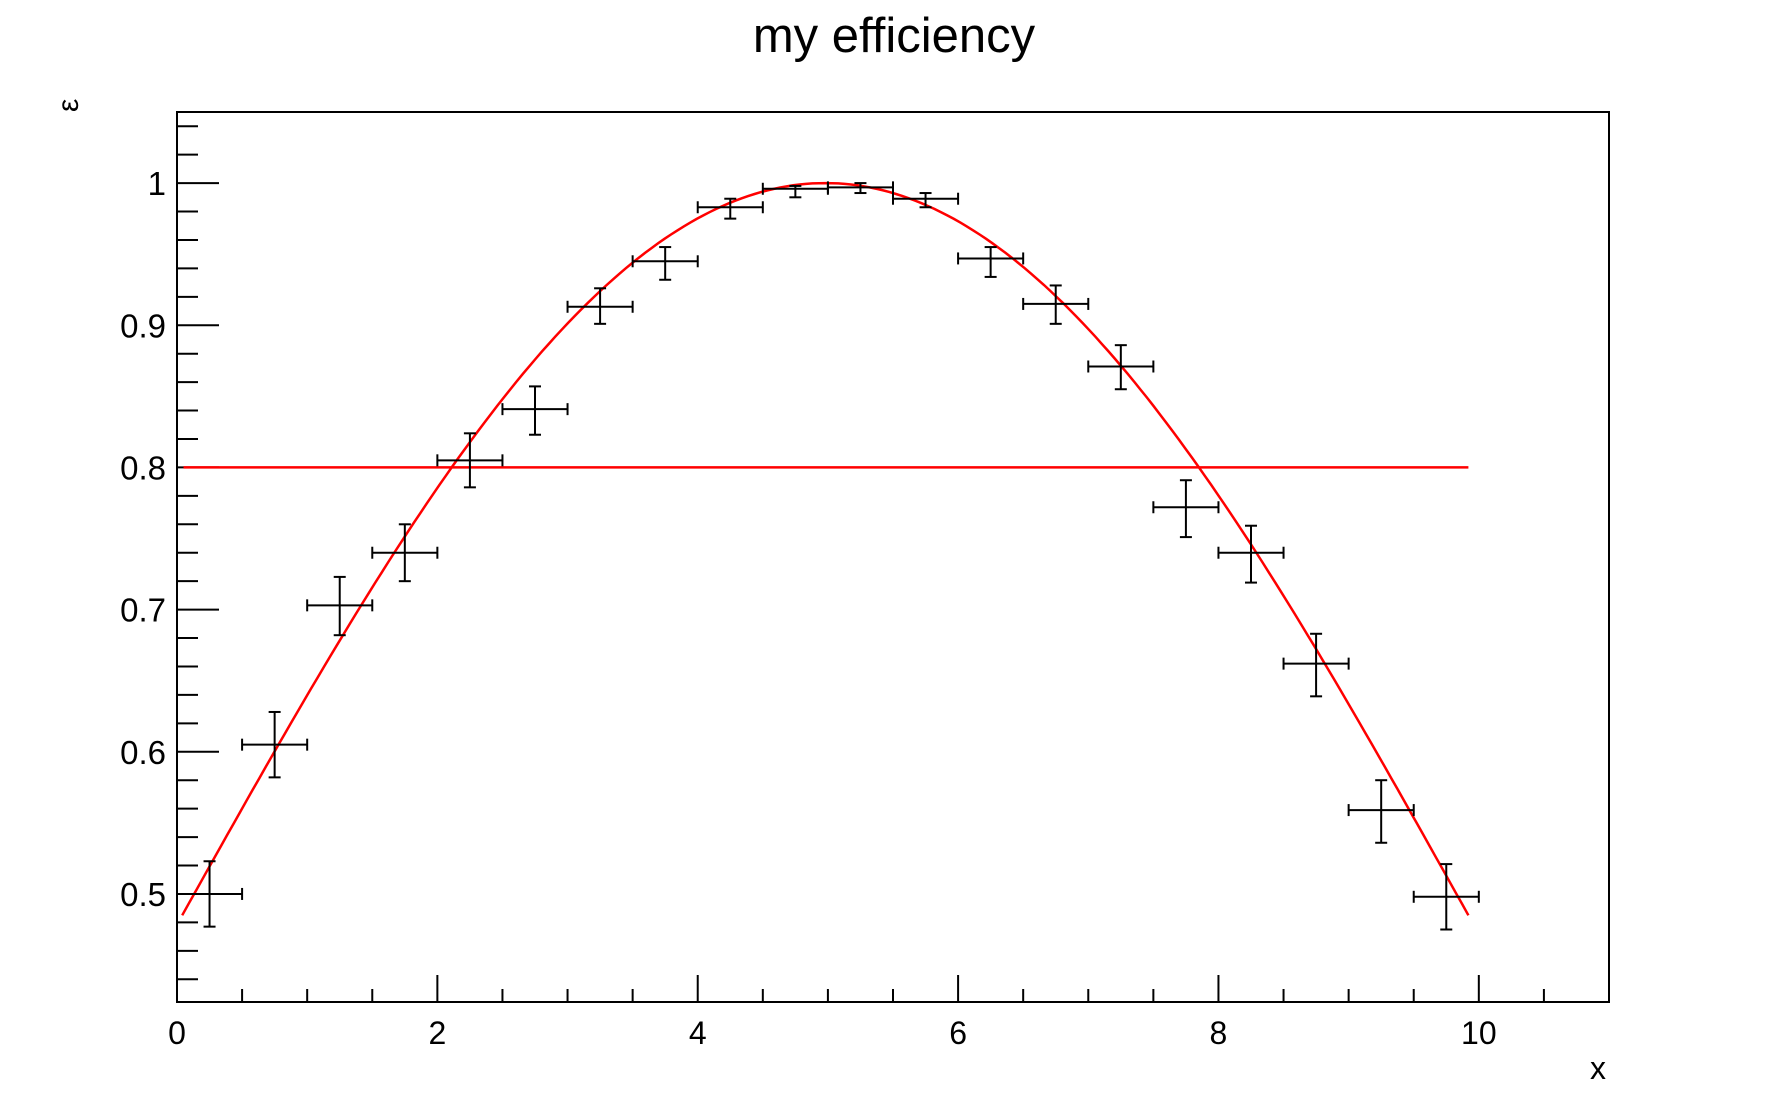 This screenshot has height=1116, width=1788. What do you see at coordinates (143, 894) in the screenshot?
I see `y-tick-label: 0.5` at bounding box center [143, 894].